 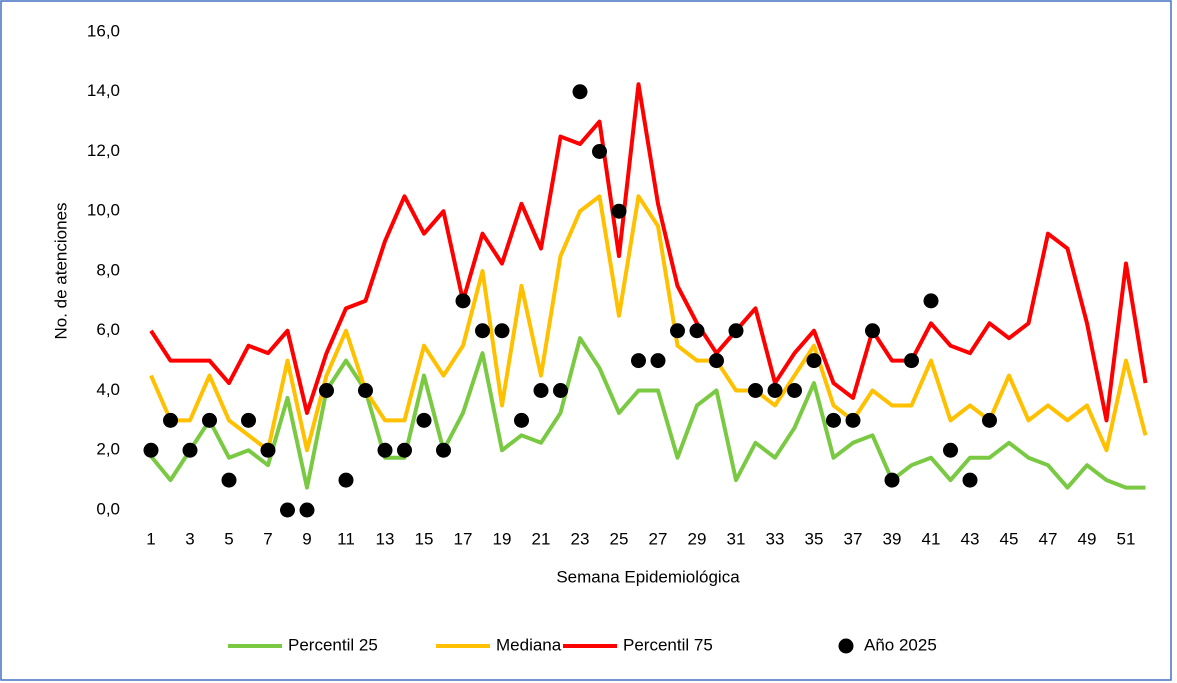 I want to click on y-tick-label: 6,0, so click(x=108, y=329).